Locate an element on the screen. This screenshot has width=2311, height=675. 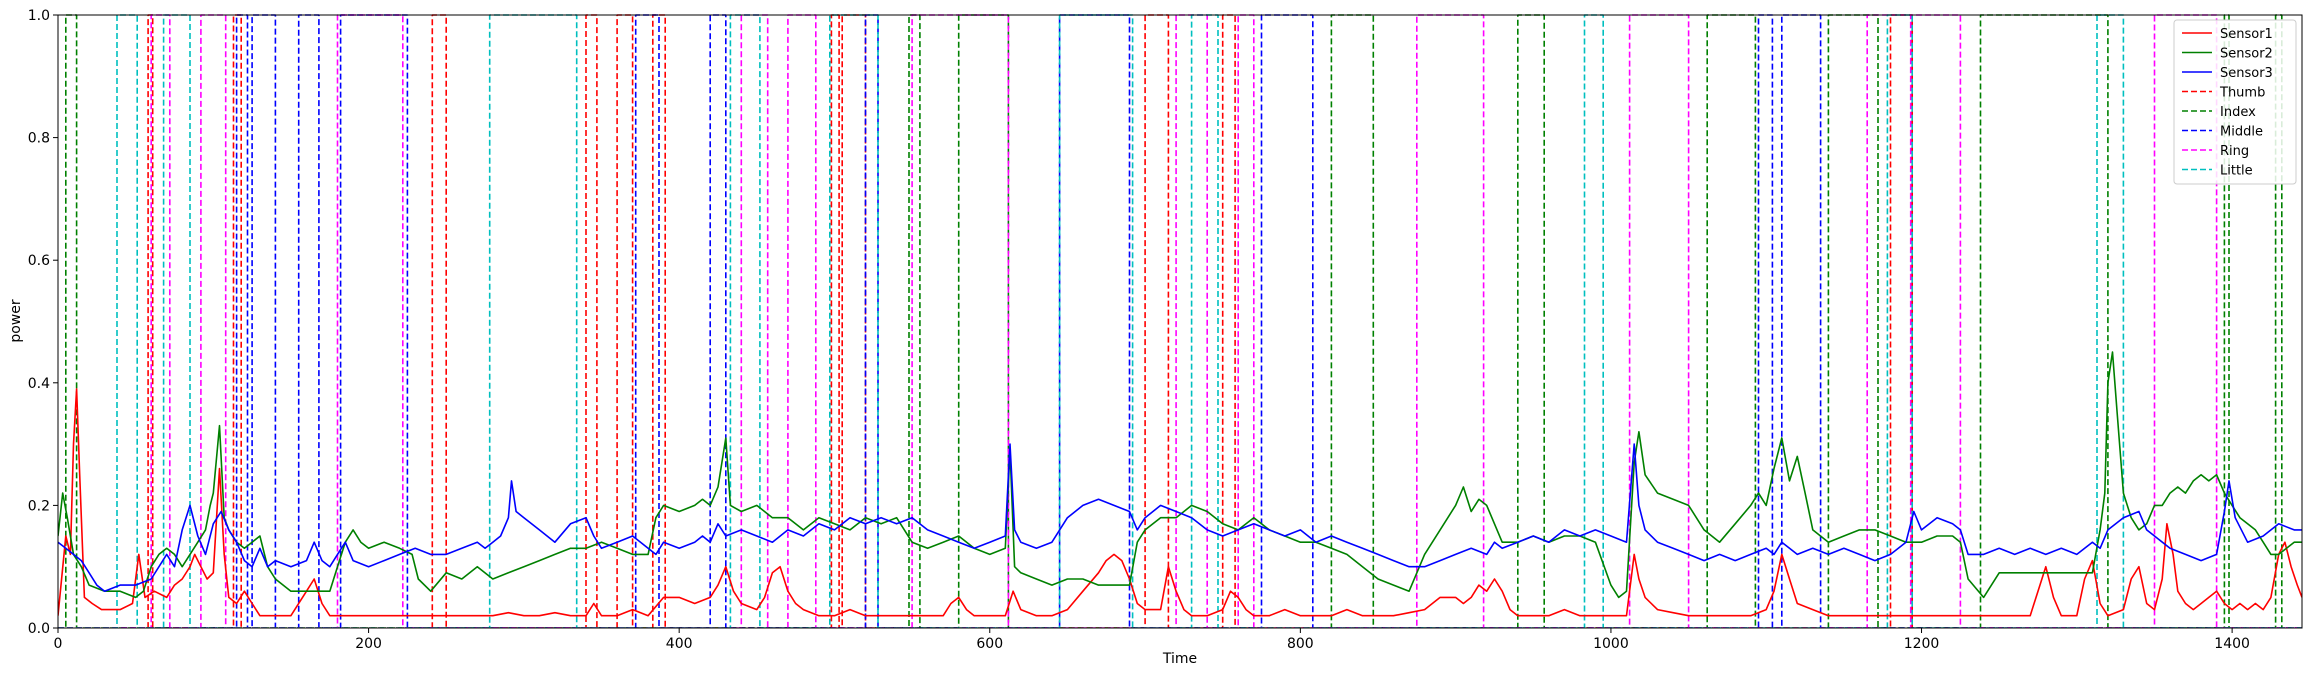
legend-label-sensor3: Sensor3 is located at coordinates (2246, 73).